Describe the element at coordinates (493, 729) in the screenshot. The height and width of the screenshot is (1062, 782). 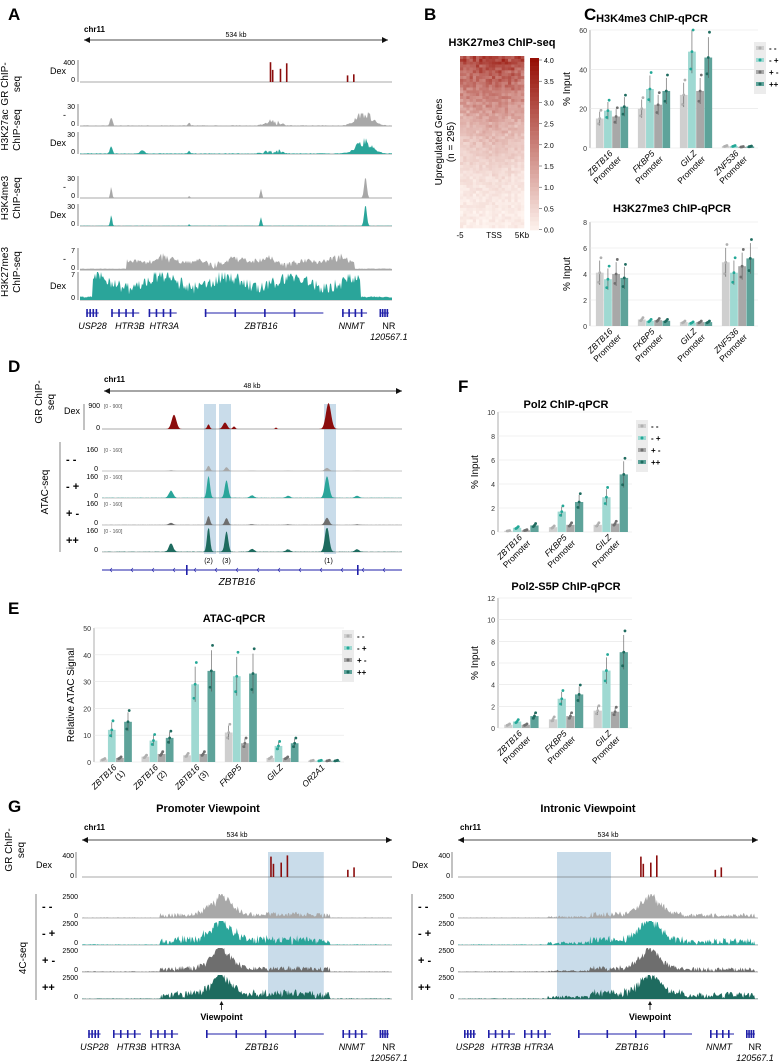
I see `chart-F2-ytick-0: 0` at that location.